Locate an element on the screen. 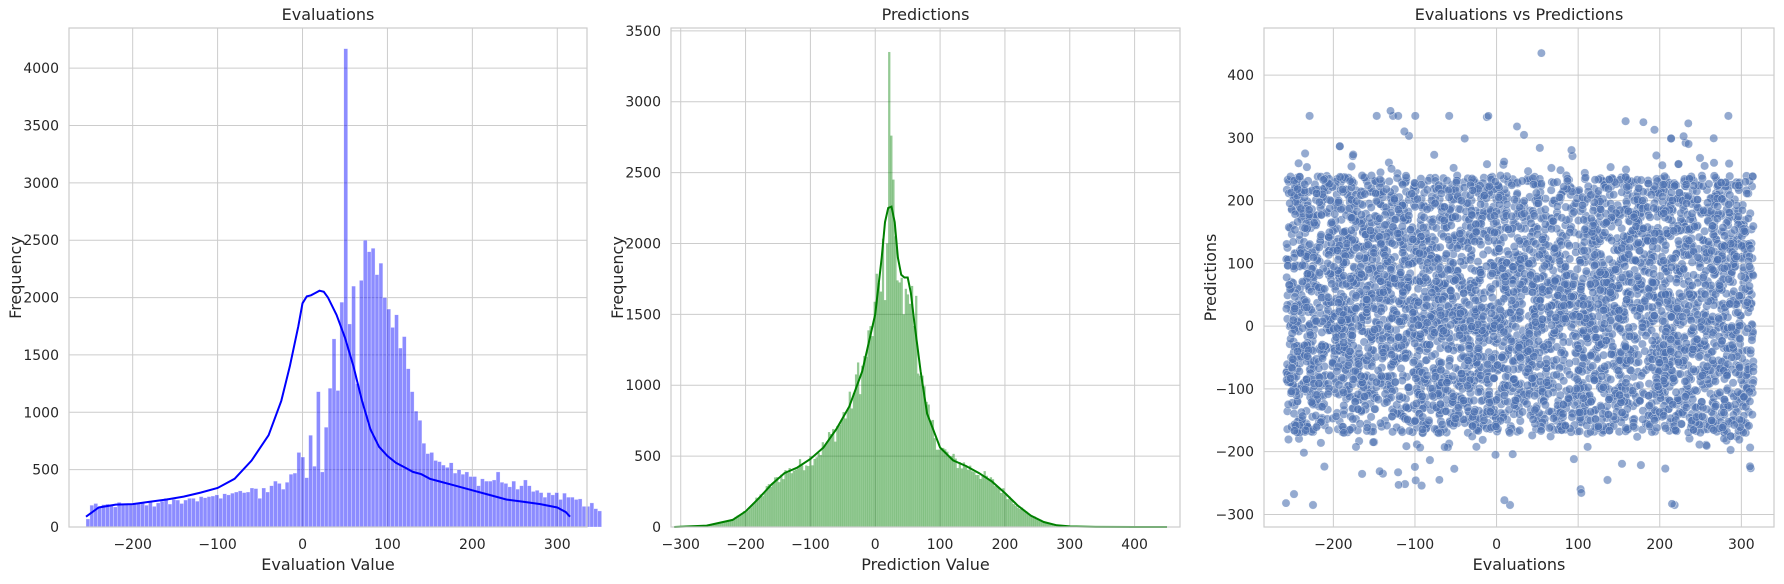 This screenshot has height=584, width=1784. evaluations-ytick-label: 0 is located at coordinates (54, 528).